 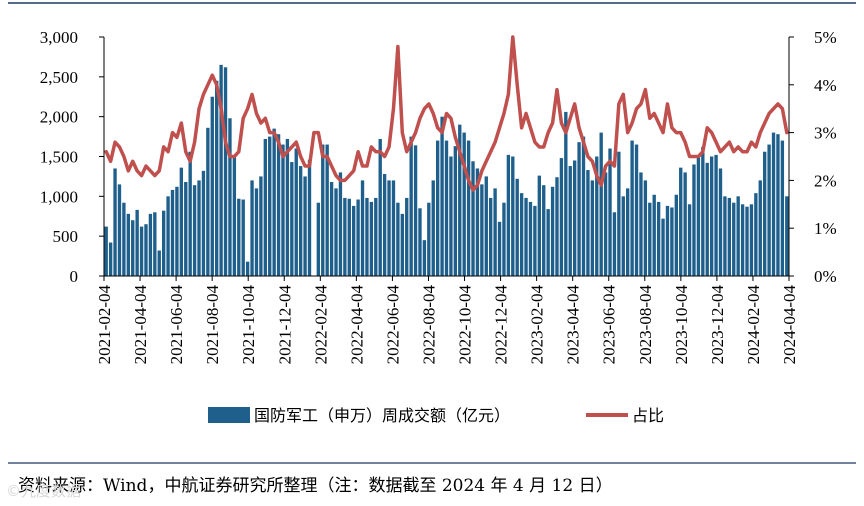 What do you see at coordinates (825, 133) in the screenshot?
I see `y-tick-label-right: 3%` at bounding box center [825, 133].